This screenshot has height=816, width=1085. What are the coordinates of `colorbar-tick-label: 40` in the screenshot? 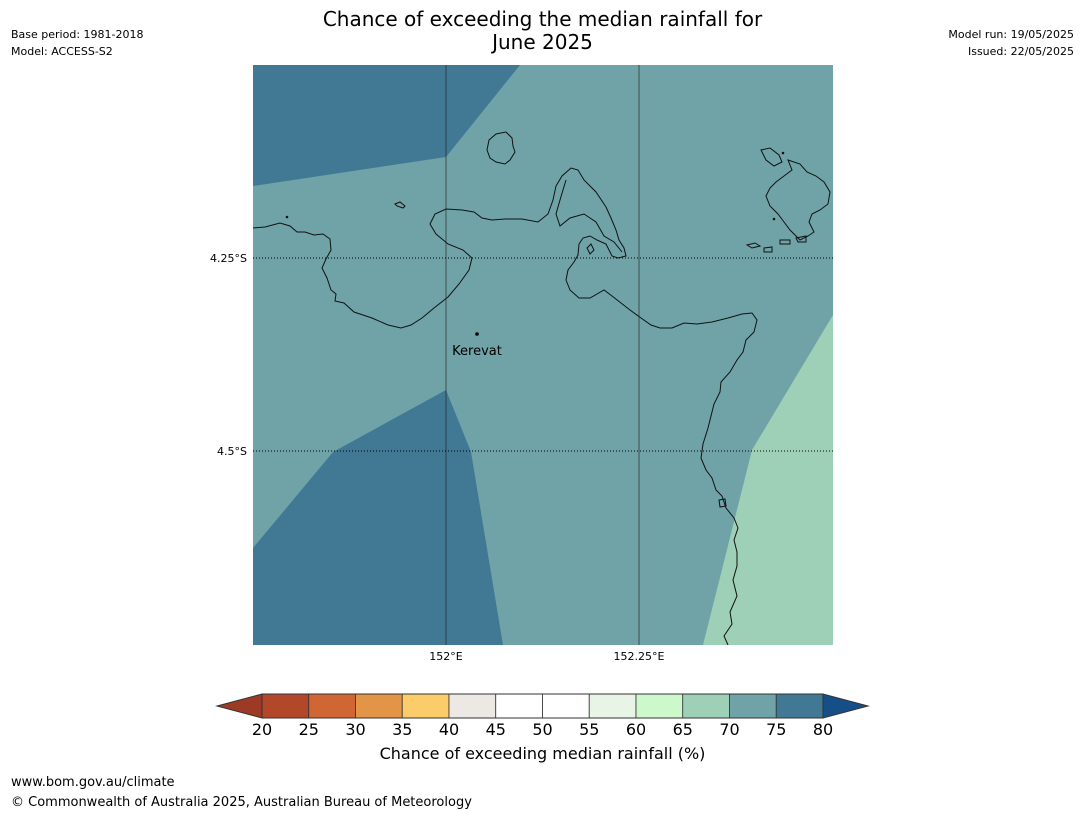 It's located at (449, 729).